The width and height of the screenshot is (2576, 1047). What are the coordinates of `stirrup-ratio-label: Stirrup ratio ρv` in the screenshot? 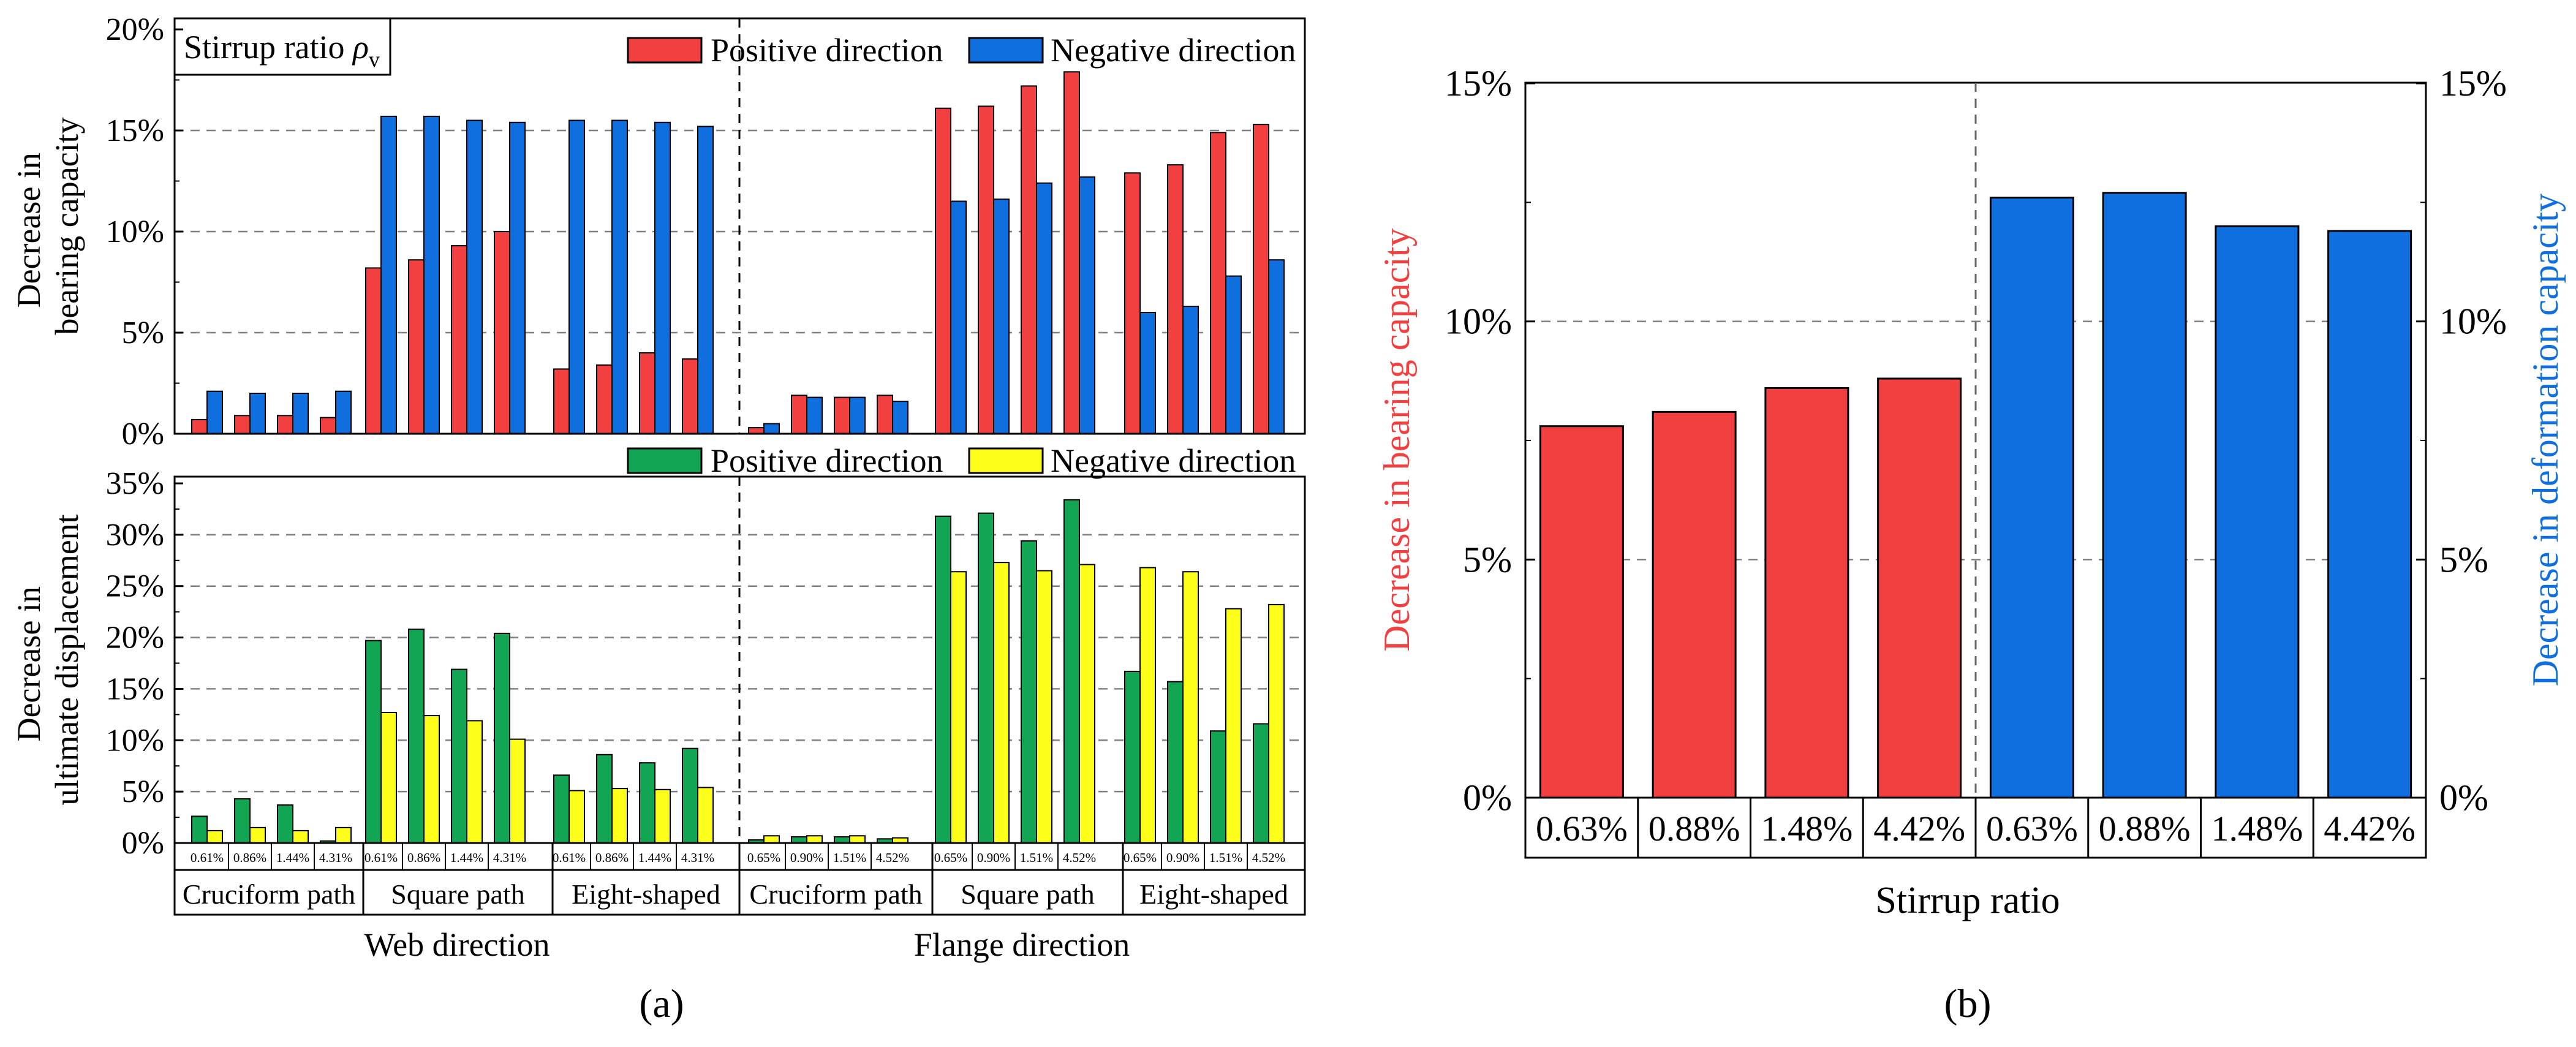 It's located at (282, 50).